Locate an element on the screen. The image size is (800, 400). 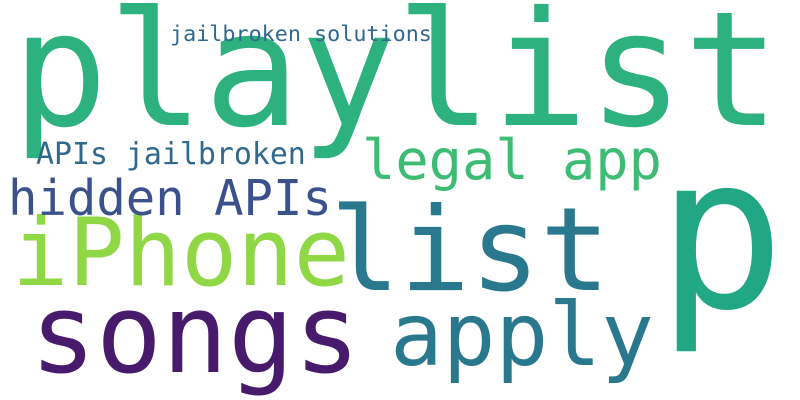
word-hidden-apis: hidden APIs is located at coordinates (170, 198).